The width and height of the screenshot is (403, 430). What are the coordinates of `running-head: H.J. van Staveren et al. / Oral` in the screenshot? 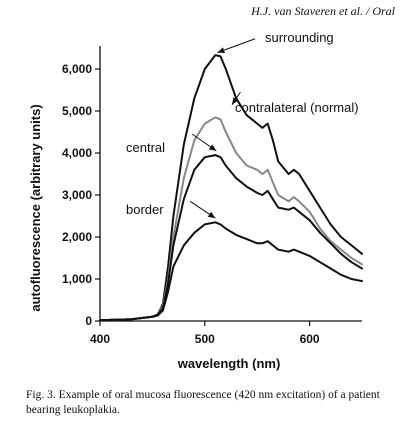 It's located at (323, 11).